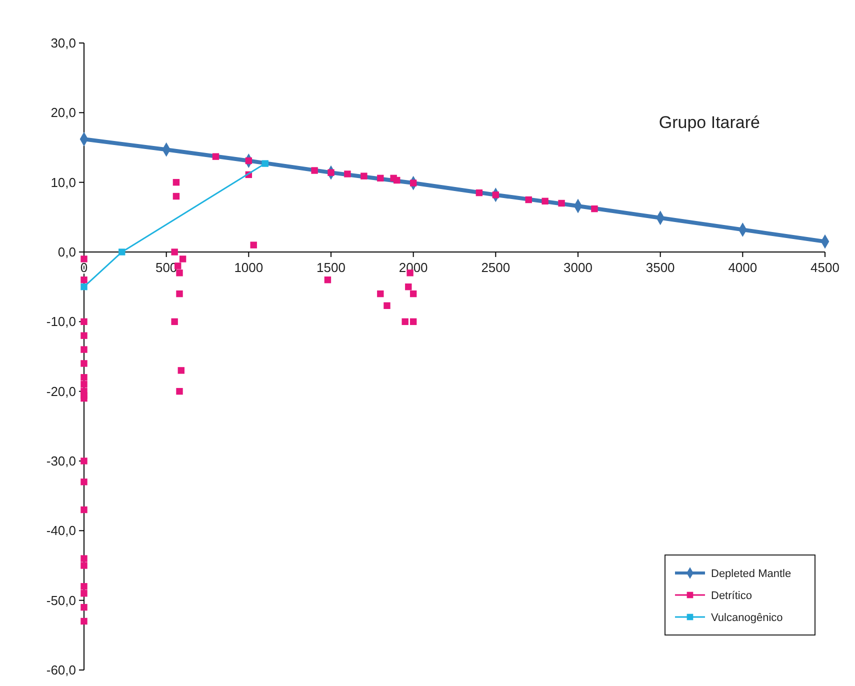 This screenshot has height=686, width=855. What do you see at coordinates (495, 267) in the screenshot?
I see `x-tick-label: 2500` at bounding box center [495, 267].